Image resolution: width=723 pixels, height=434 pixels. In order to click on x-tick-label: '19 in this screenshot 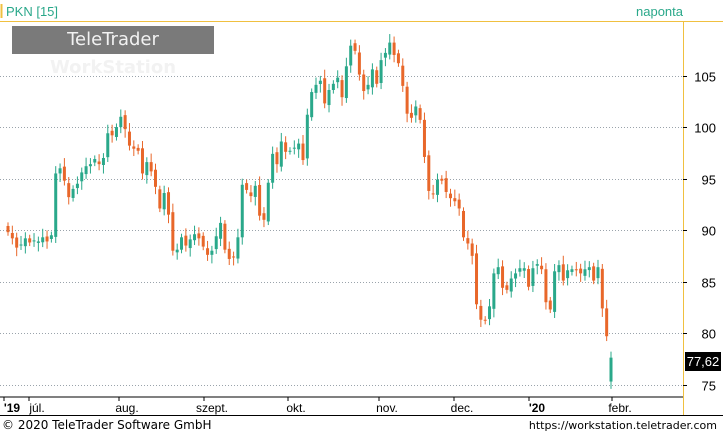, I will do `click(12, 408)`.